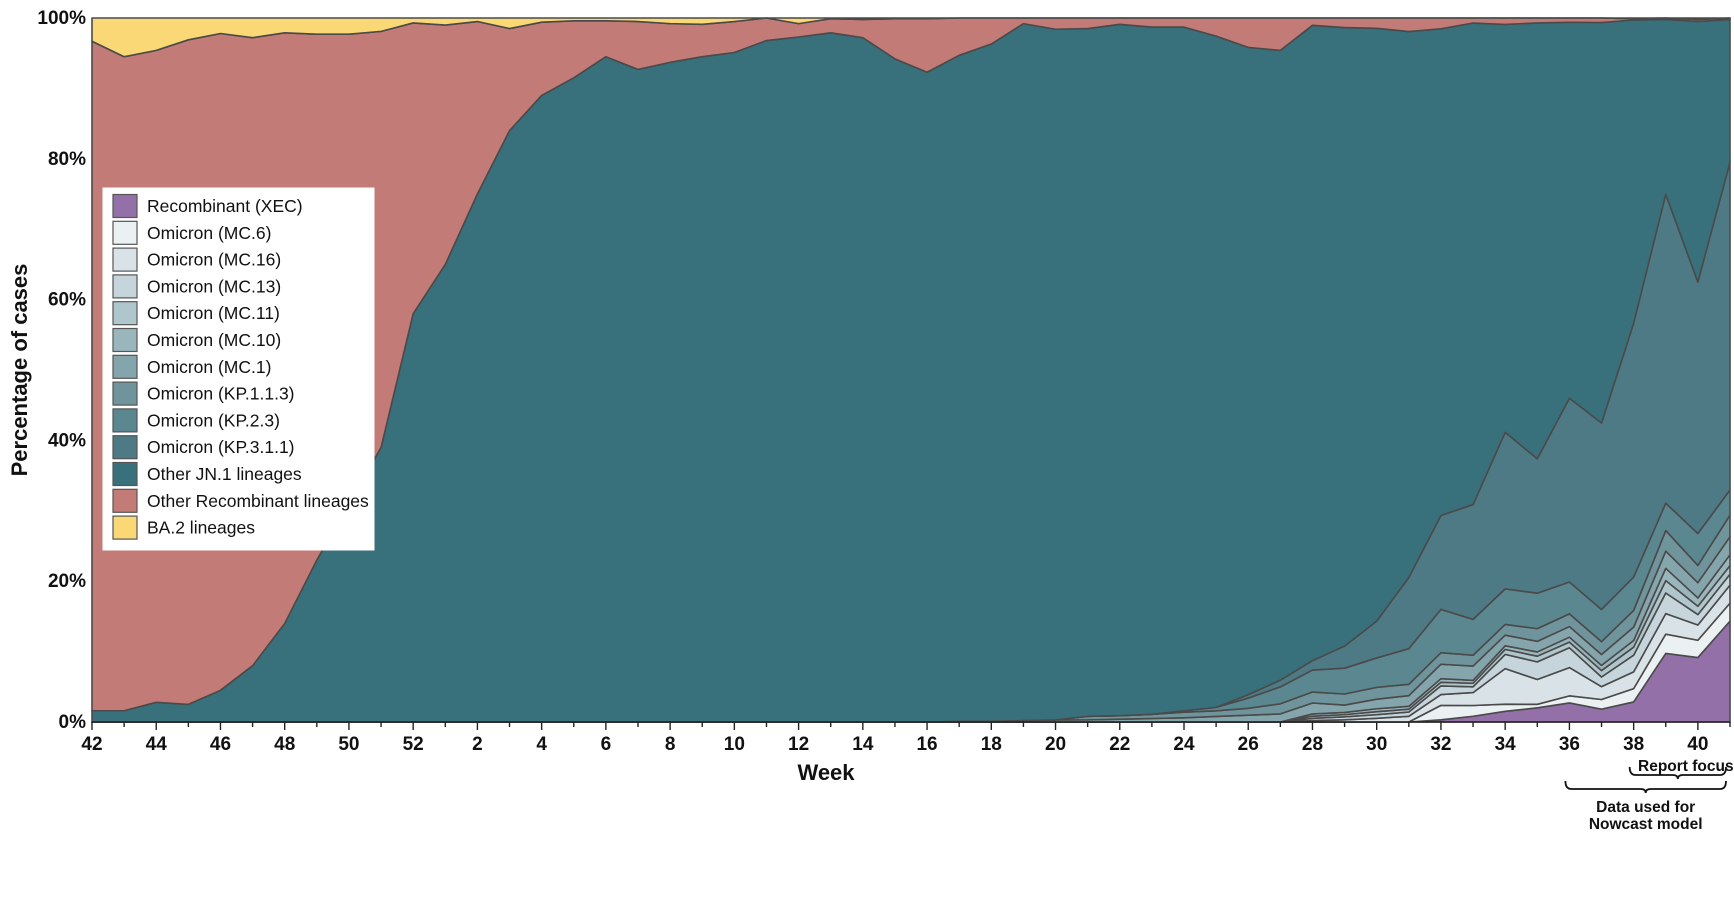  Describe the element at coordinates (258, 501) in the screenshot. I see `legend-label: Other Recombinant lineages` at that location.